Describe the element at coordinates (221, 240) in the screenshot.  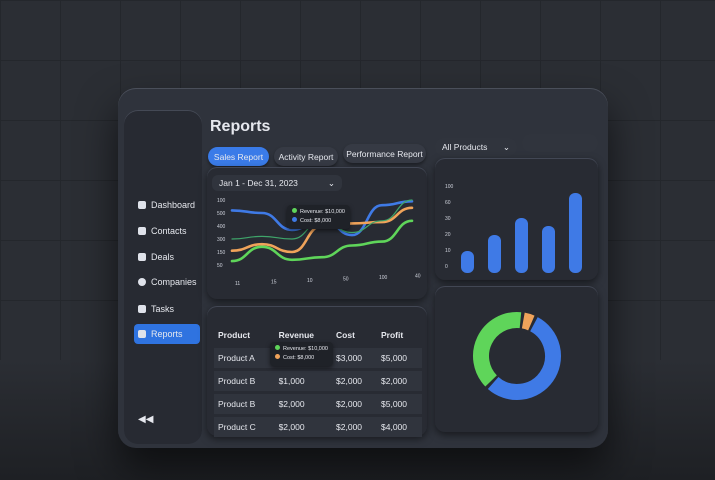
I see `y-tick-label: 300` at that location.